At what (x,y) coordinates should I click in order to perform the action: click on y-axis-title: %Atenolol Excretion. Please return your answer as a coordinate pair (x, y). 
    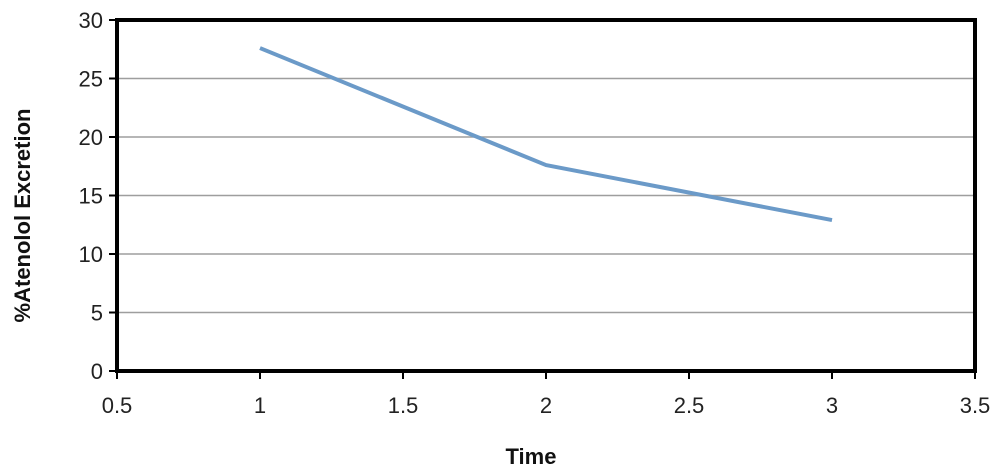
    Looking at the image, I should click on (22, 216).